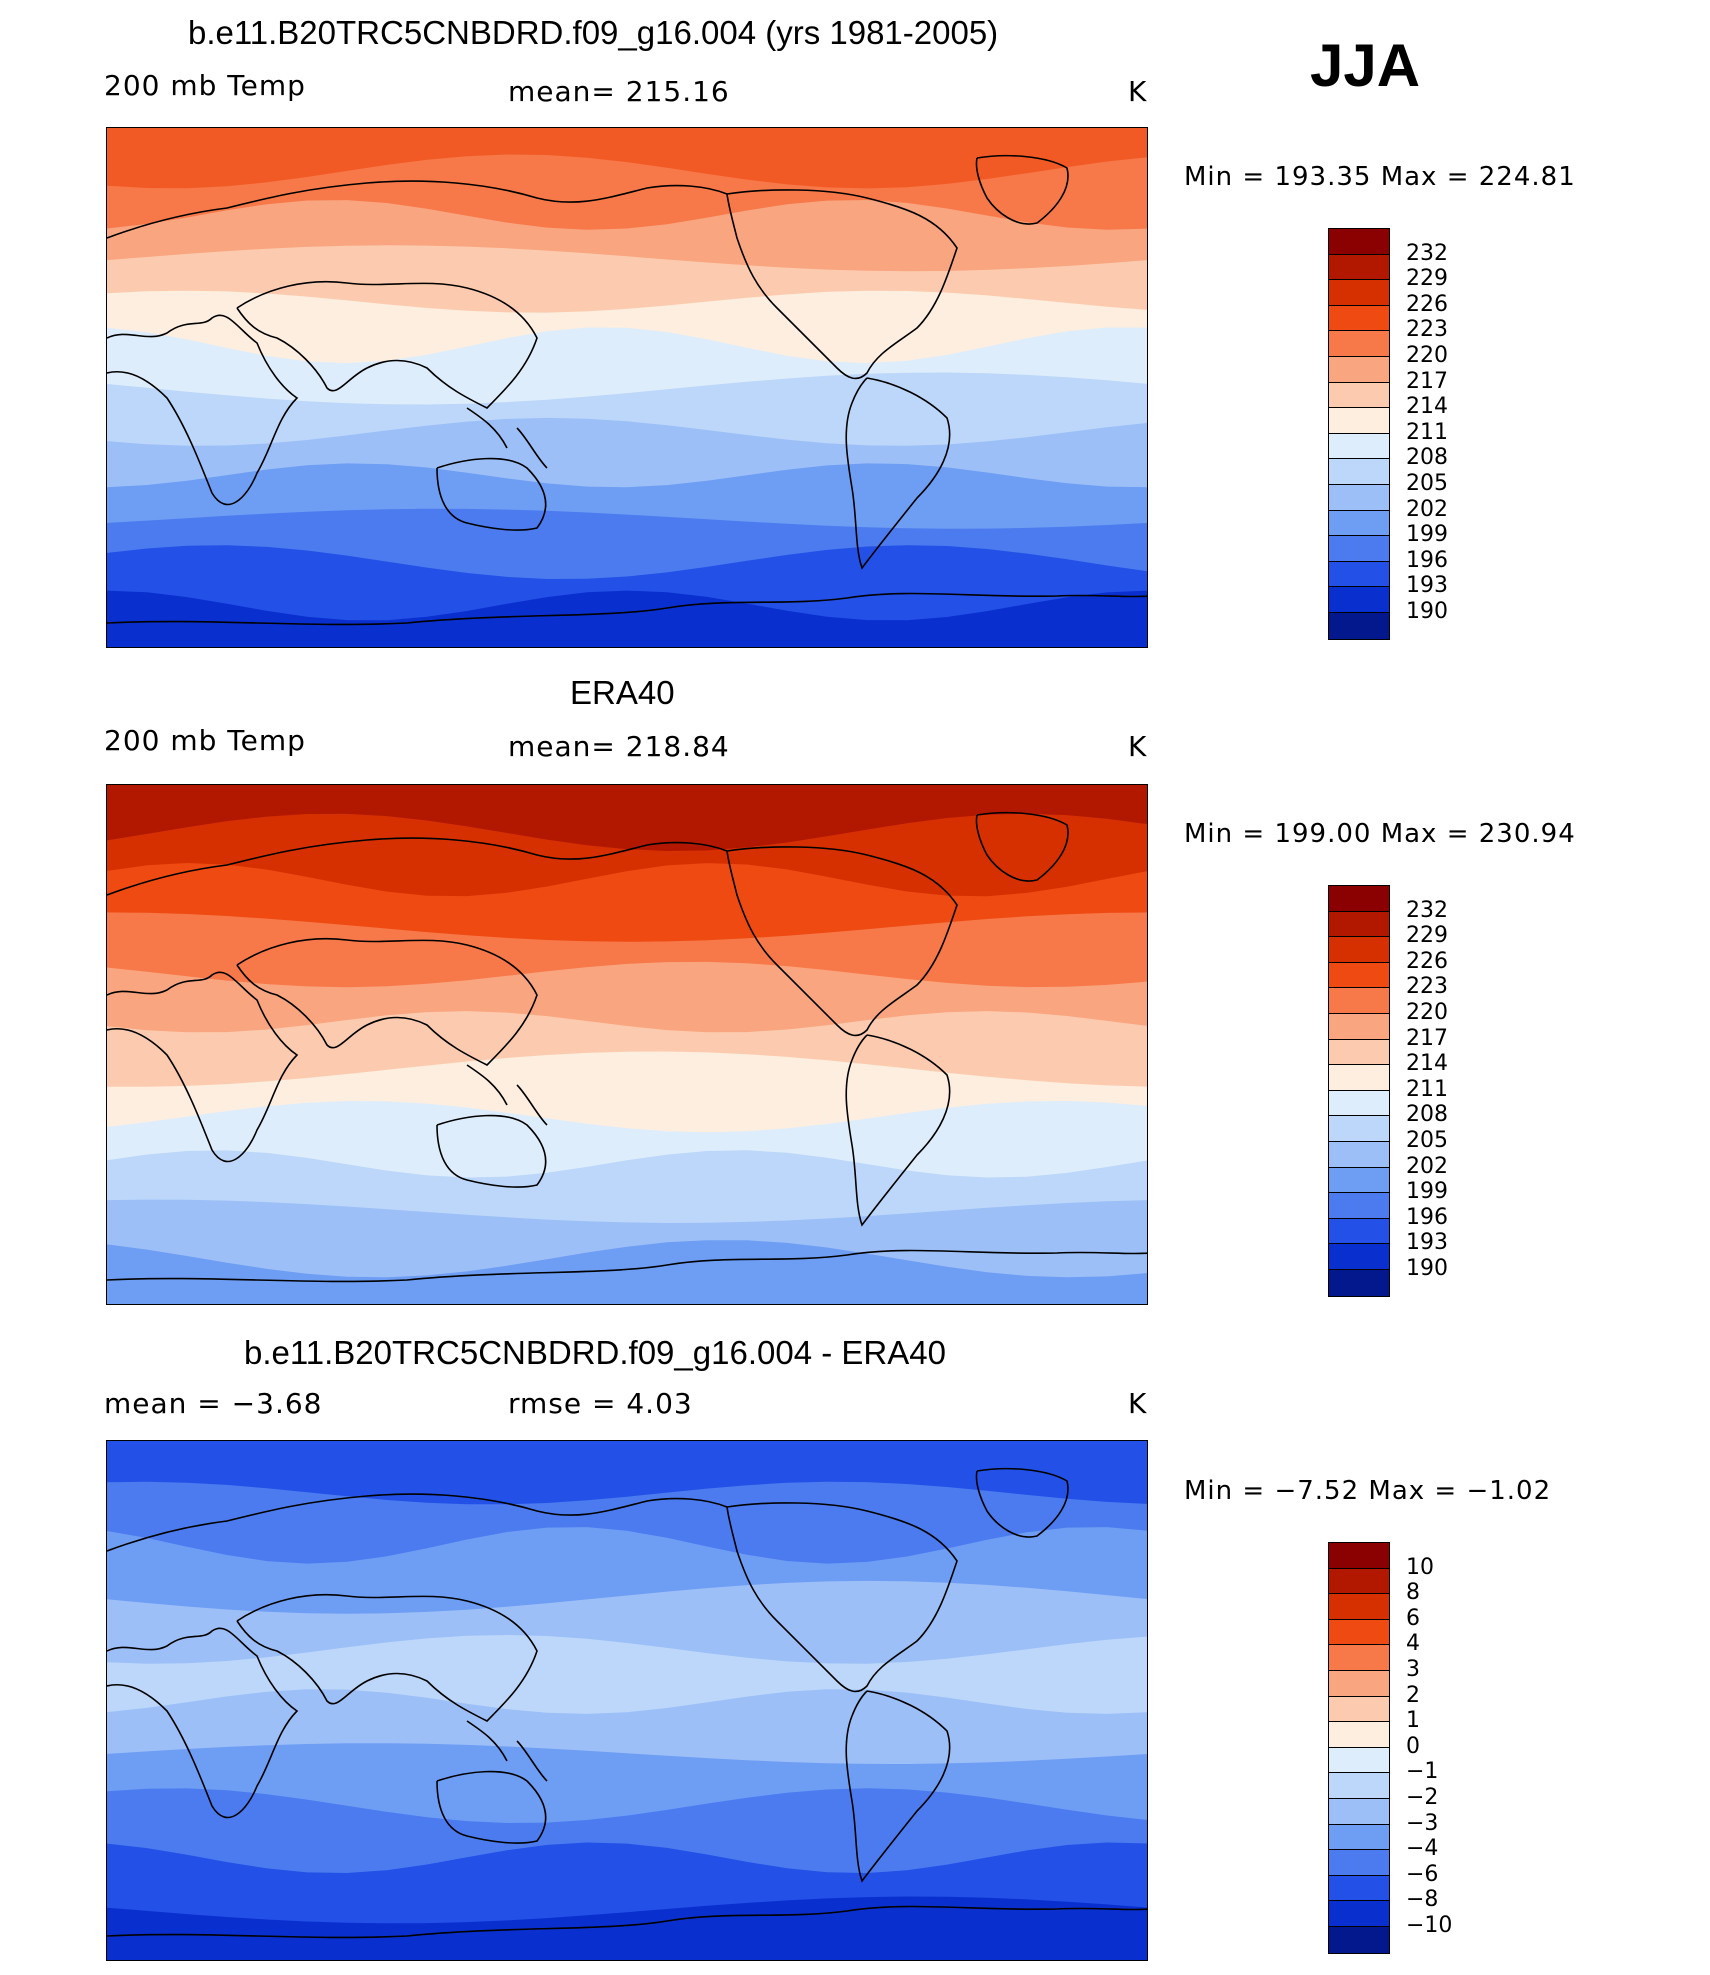  Describe the element at coordinates (1427, 1064) in the screenshot. I see `colorbar-tick-label: 214` at that location.